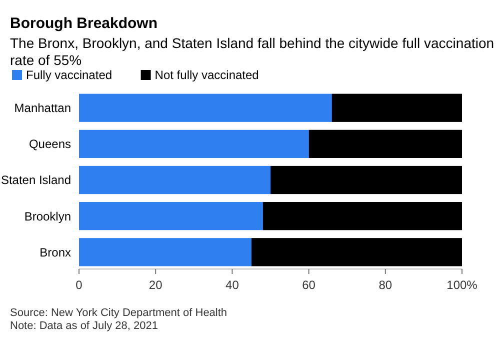  I want to click on legend-label: Fully vaccinated, so click(69, 75).